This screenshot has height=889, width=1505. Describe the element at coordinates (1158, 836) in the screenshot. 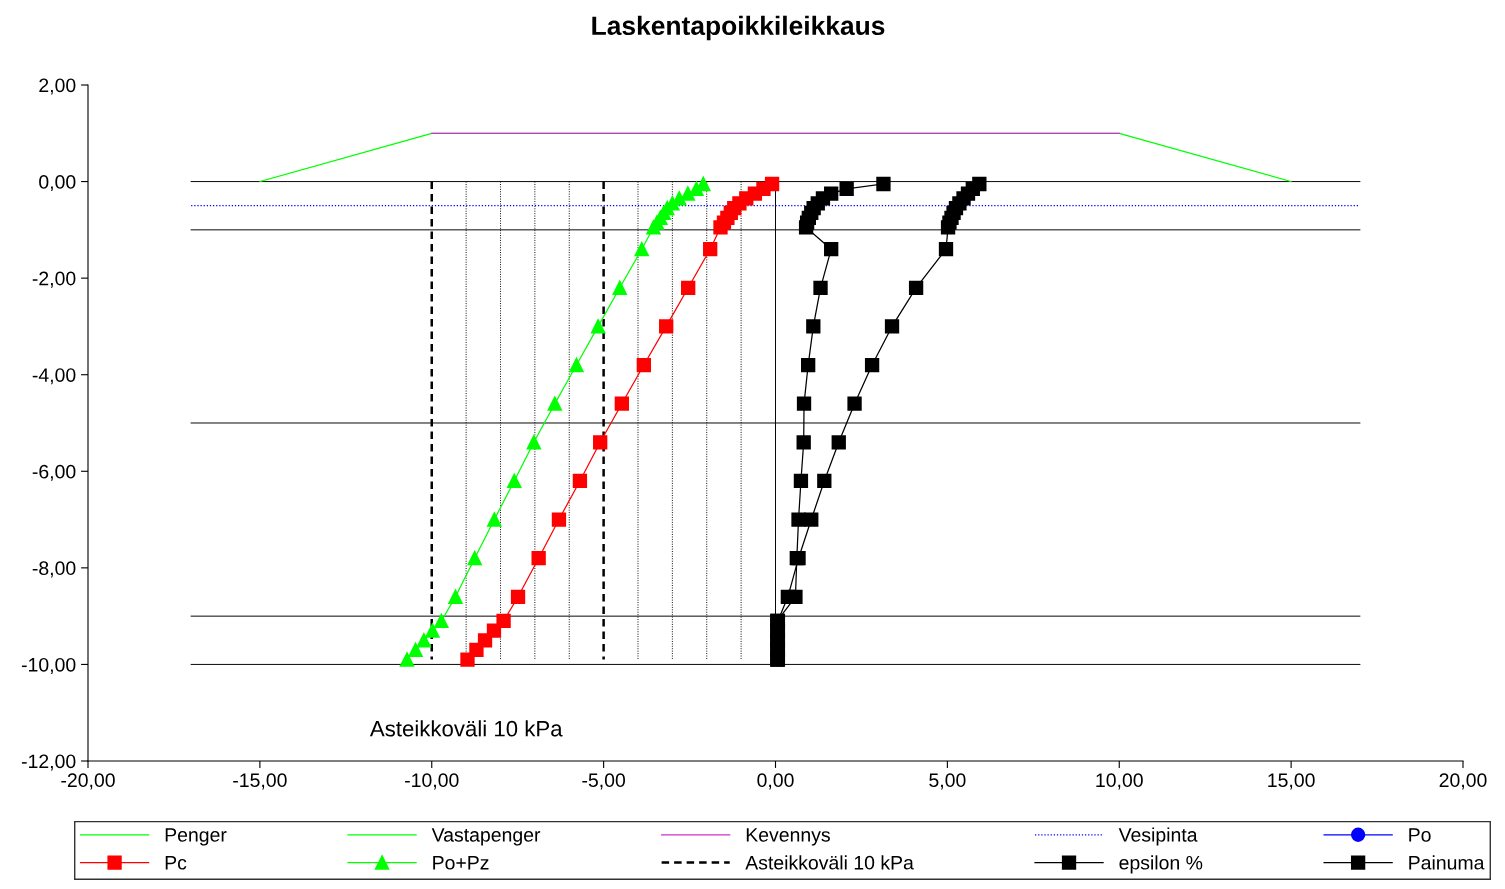

I see `legend-label: Vesipinta` at that location.